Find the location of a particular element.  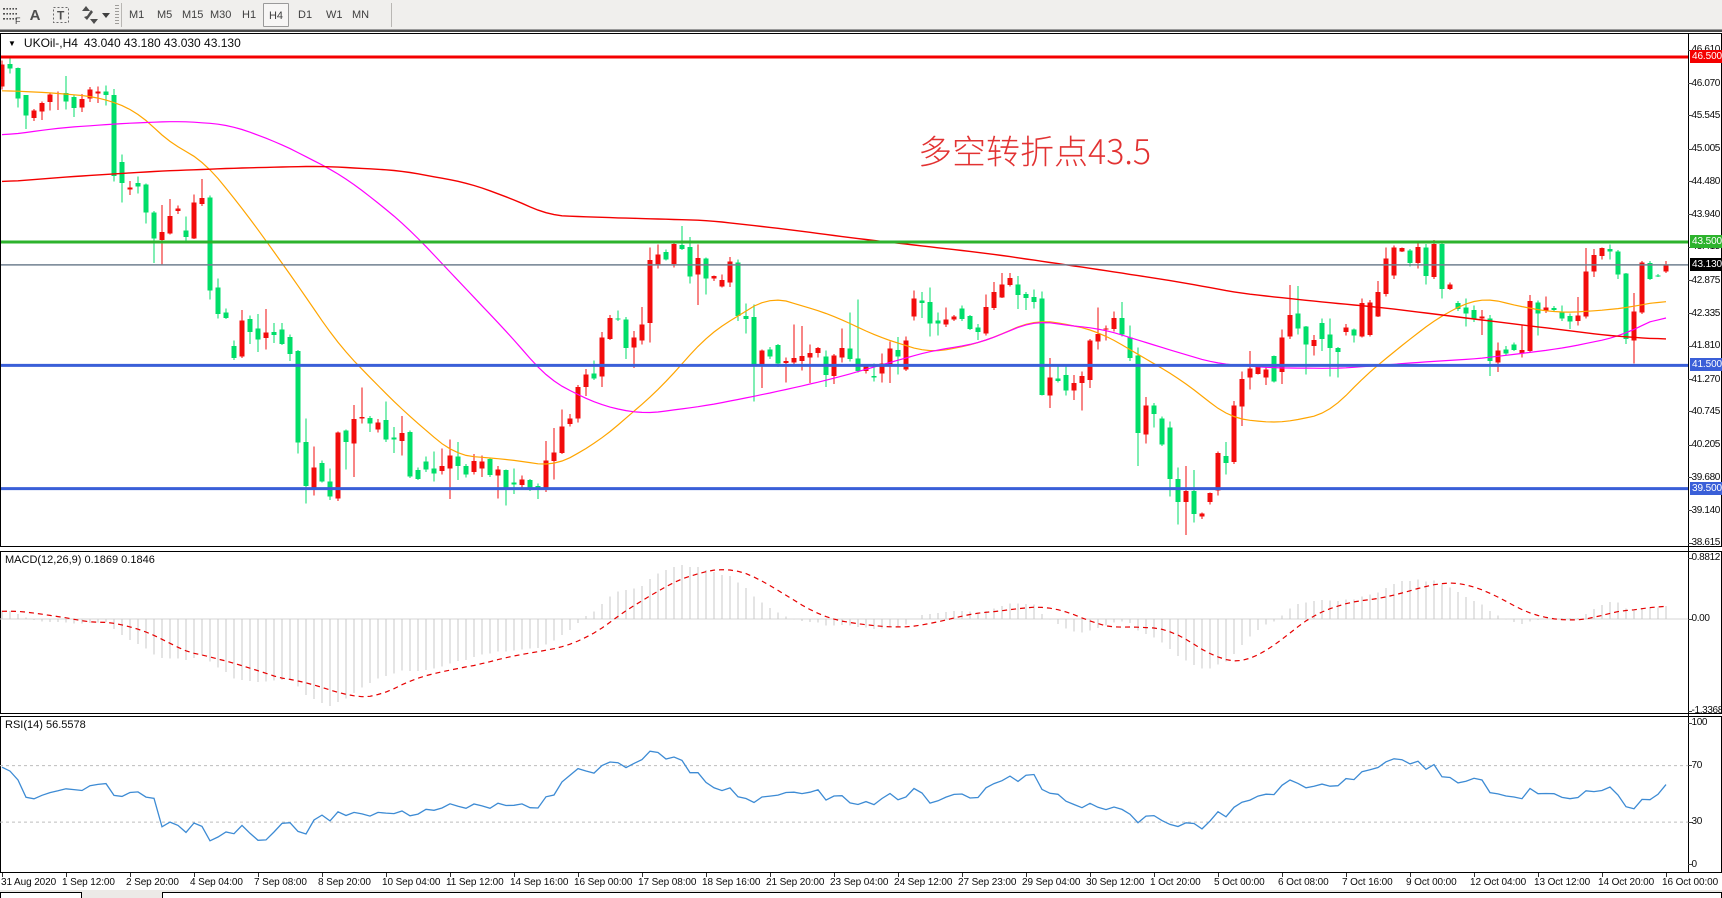

annotation-glyph is located at coordinates (969, 150).